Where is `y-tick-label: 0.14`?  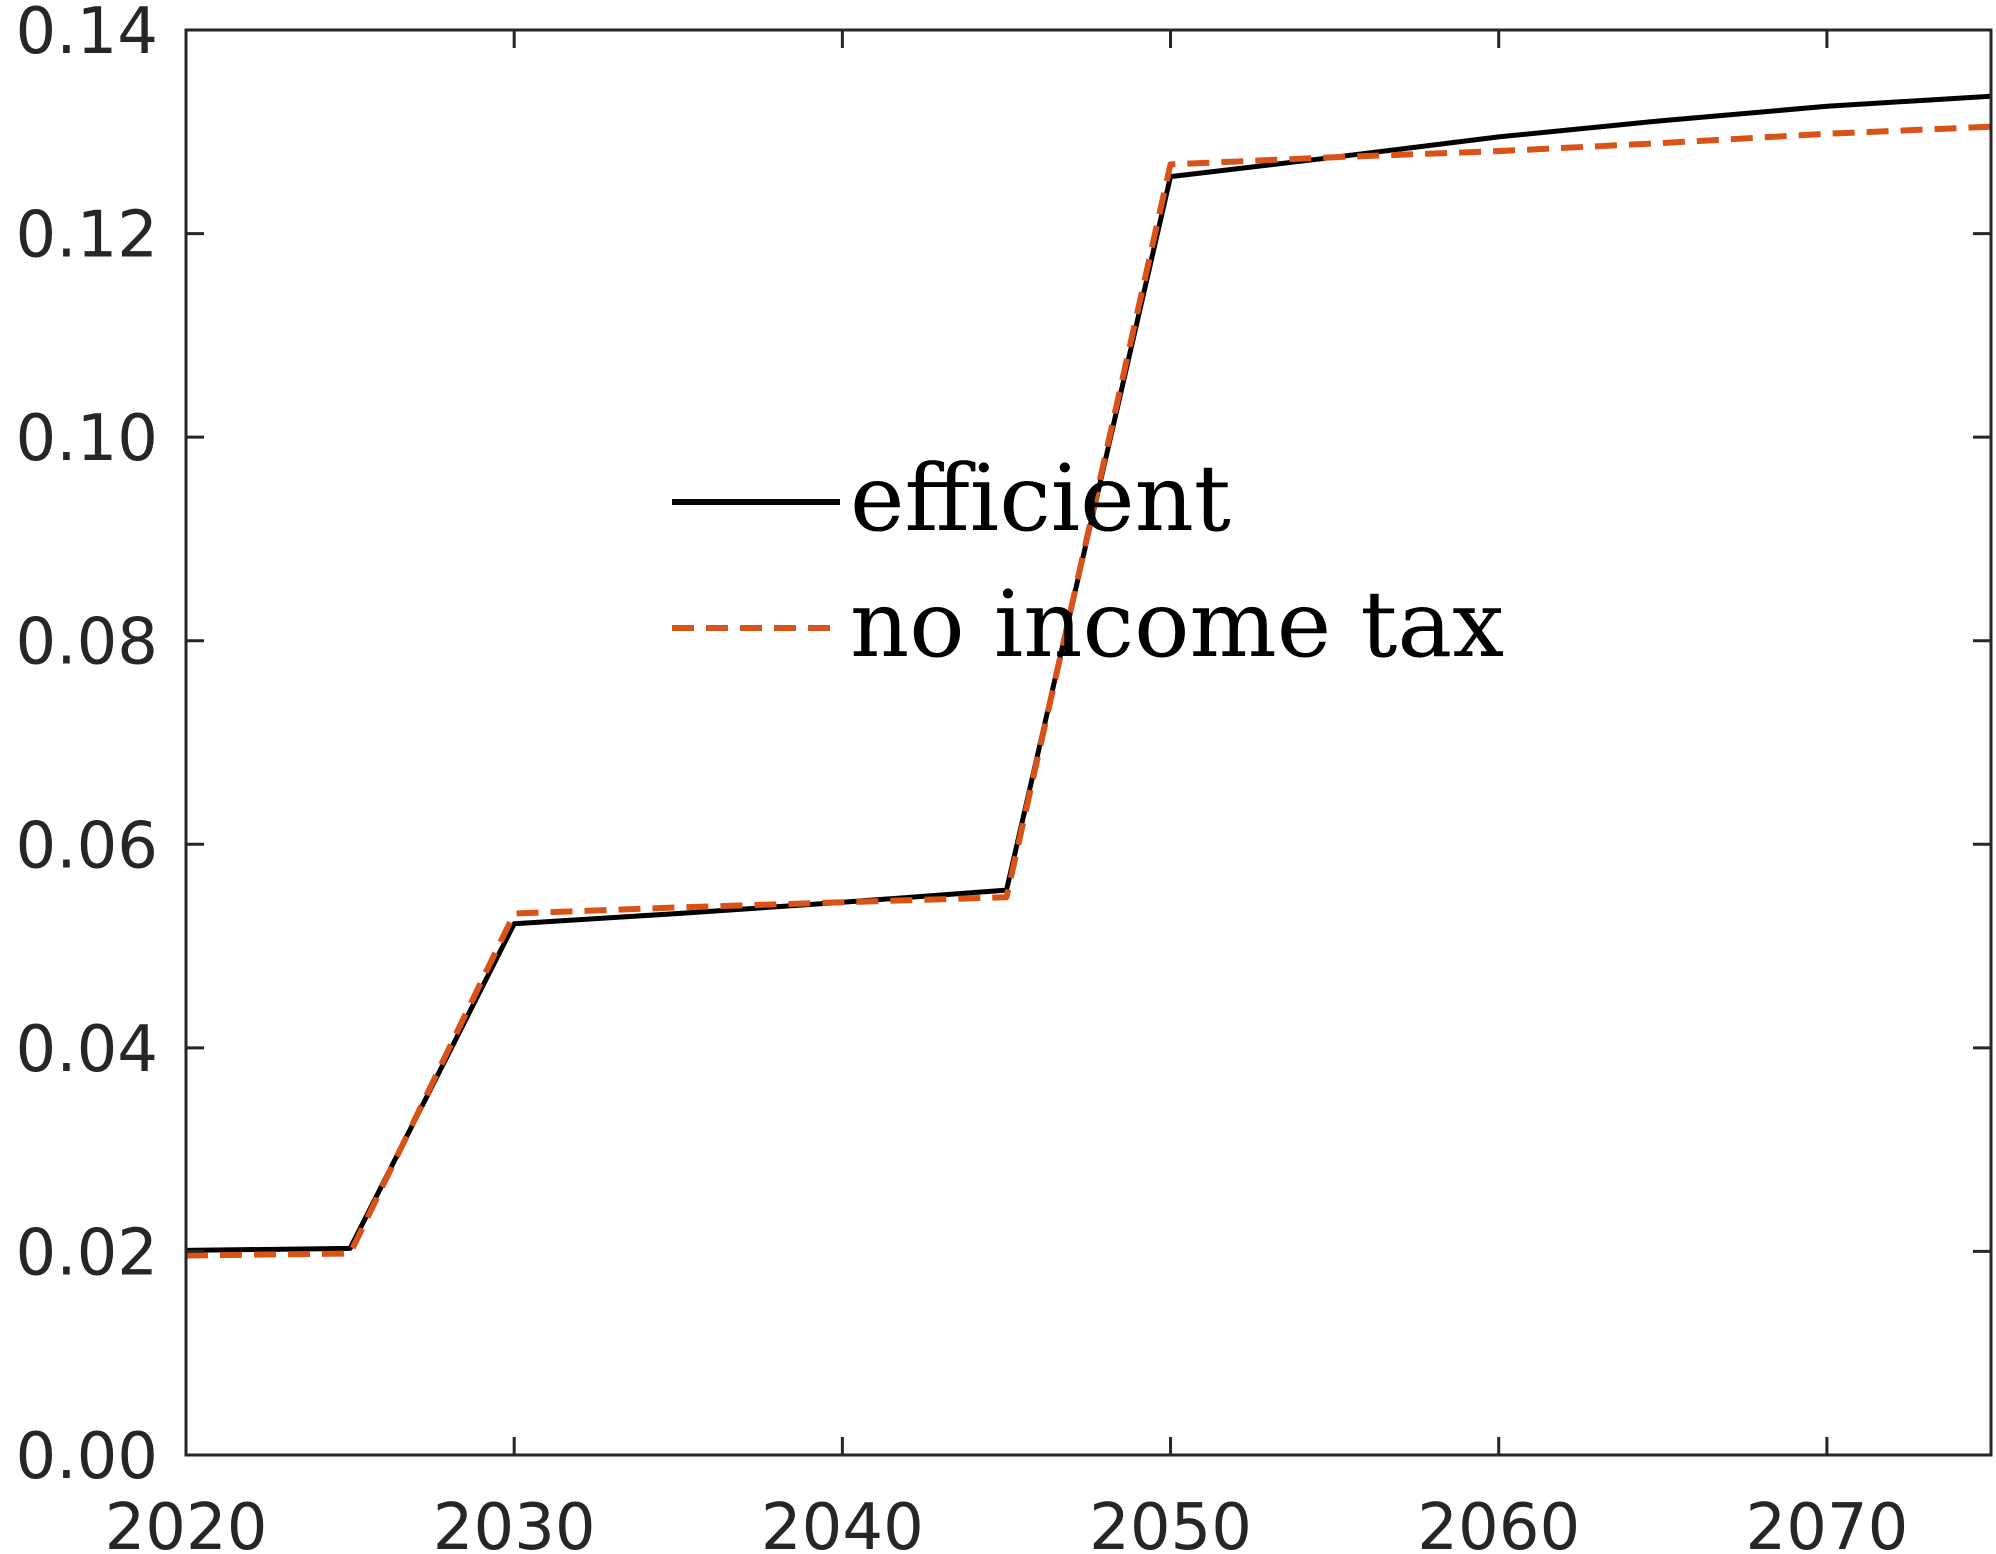 y-tick-label: 0.14 is located at coordinates (87, 34).